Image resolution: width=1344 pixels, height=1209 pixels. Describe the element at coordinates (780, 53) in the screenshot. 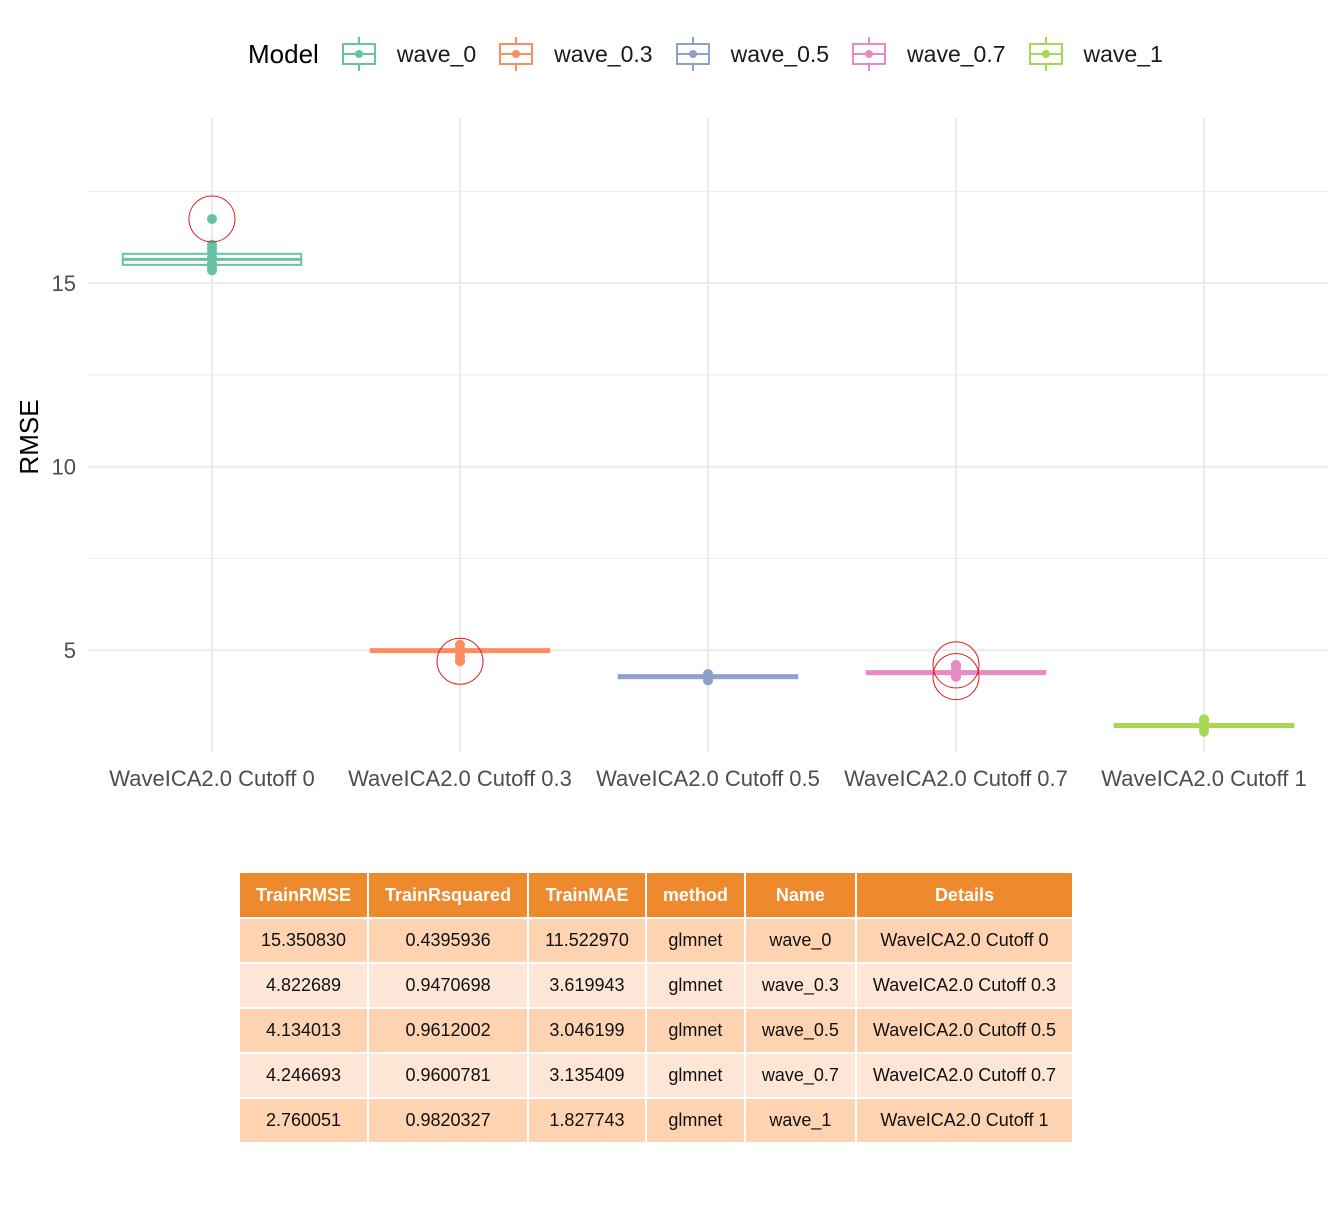

I see `legend-label: wave_0.5` at that location.